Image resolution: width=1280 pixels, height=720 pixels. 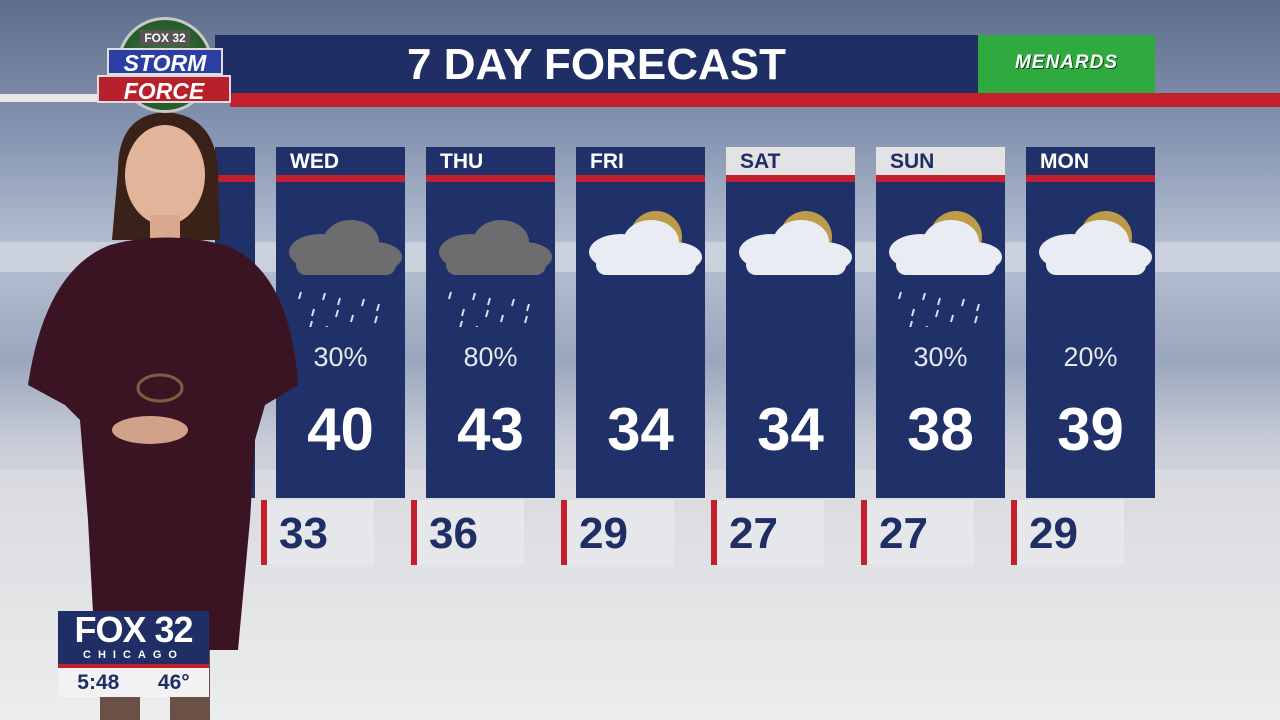 I want to click on day-column-sat: SAT 34, so click(x=790, y=322).